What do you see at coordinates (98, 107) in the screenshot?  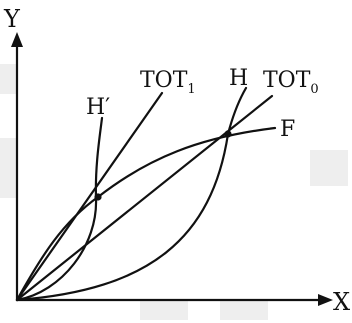 I see `h-prime-curve-label: H′` at bounding box center [98, 107].